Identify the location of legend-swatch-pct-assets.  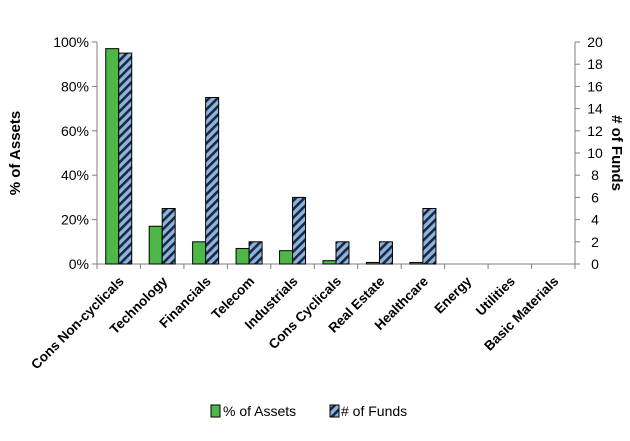
(215, 411).